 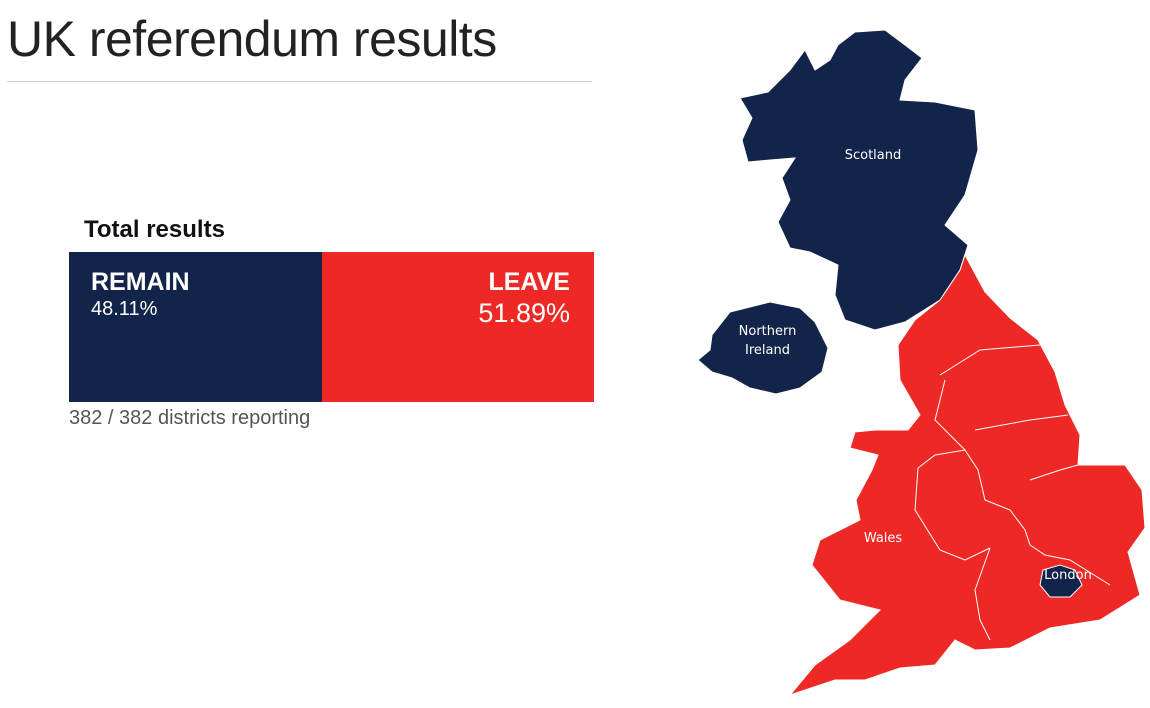 What do you see at coordinates (1068, 575) in the screenshot?
I see `region-label: London` at bounding box center [1068, 575].